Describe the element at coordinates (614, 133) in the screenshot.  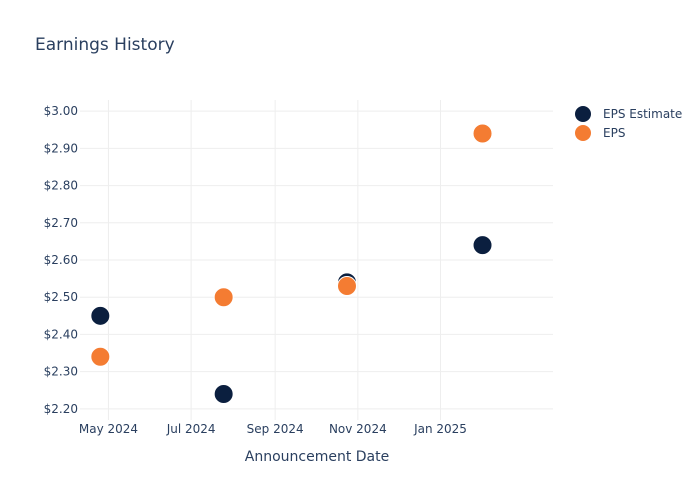
I see `legend-label: EPS` at that location.